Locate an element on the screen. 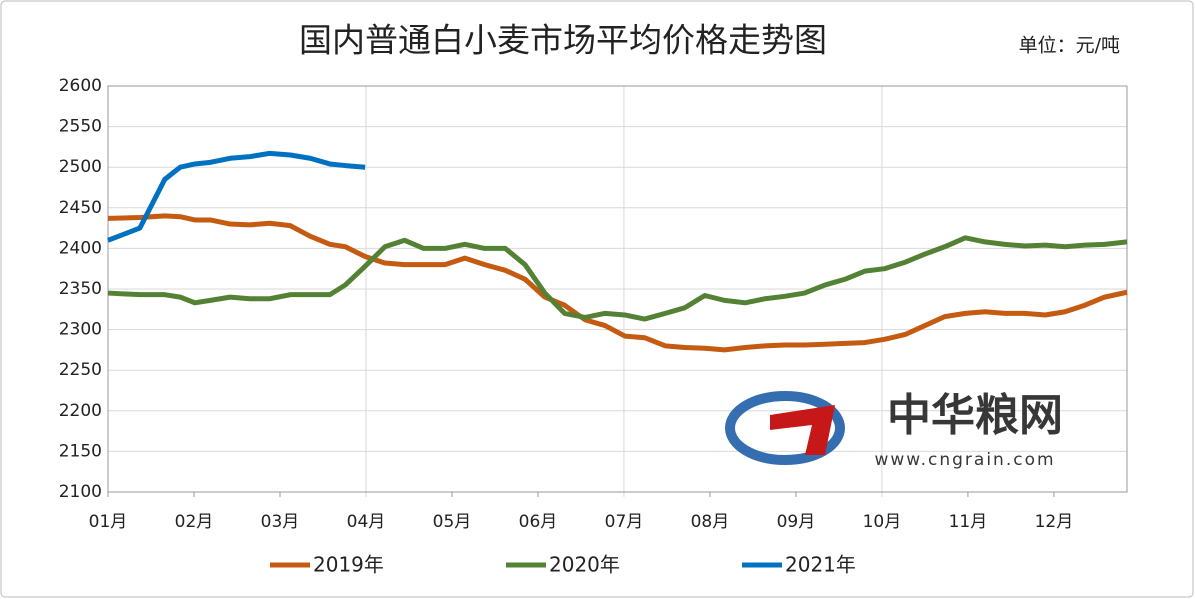  logo-ring is located at coordinates (785, 428).